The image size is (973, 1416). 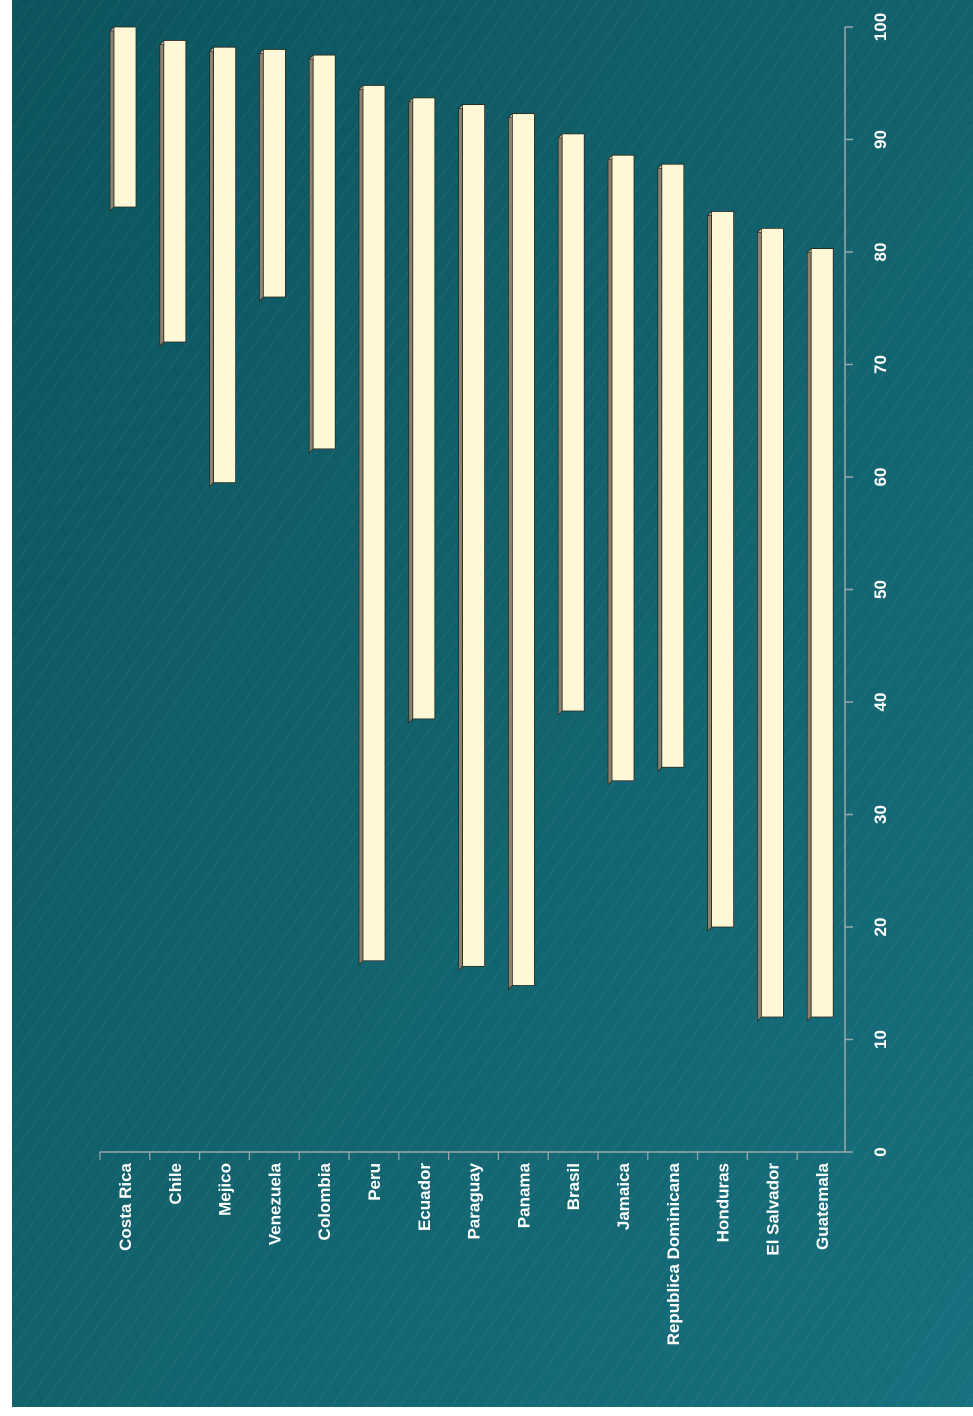 I want to click on value-tick-label: 10, so click(x=880, y=1039).